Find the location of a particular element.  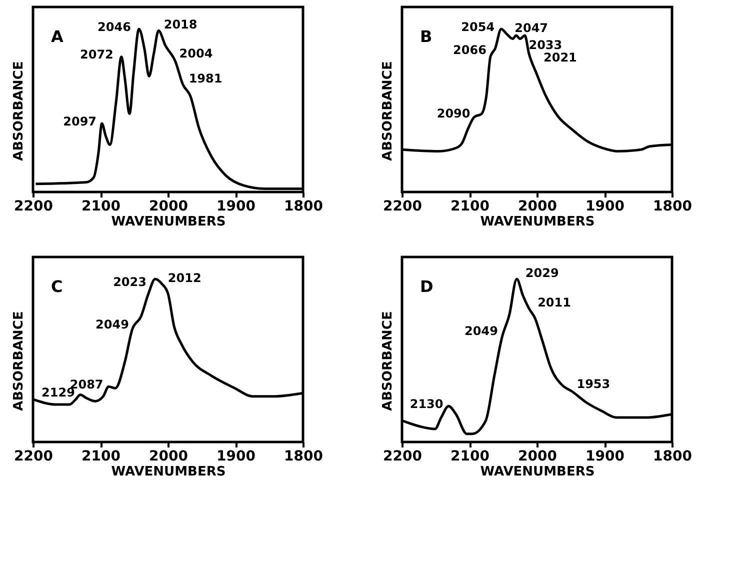

chart-title: A is located at coordinates (57, 36).